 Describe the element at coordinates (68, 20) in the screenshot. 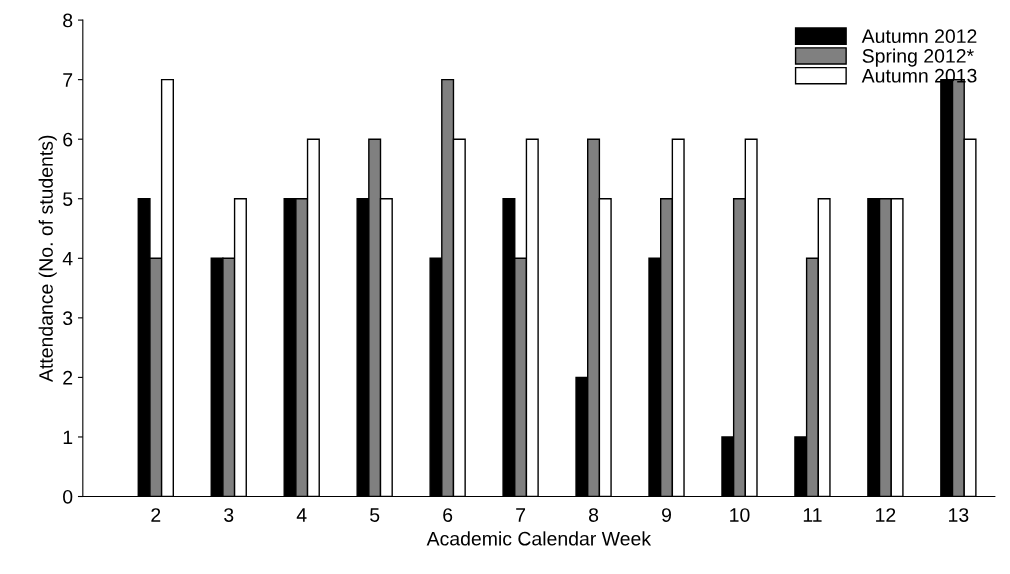

I see `y-tick-label: 8` at that location.